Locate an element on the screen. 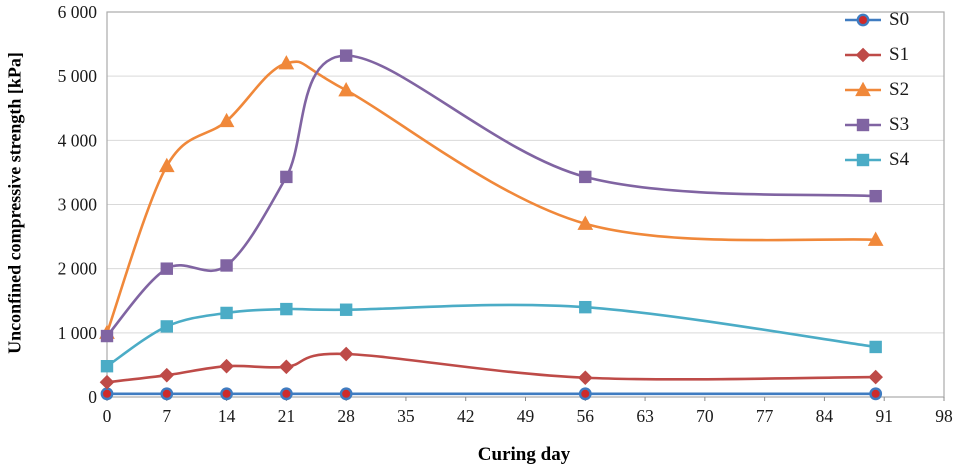  x-tick-label: 35 is located at coordinates (406, 416).